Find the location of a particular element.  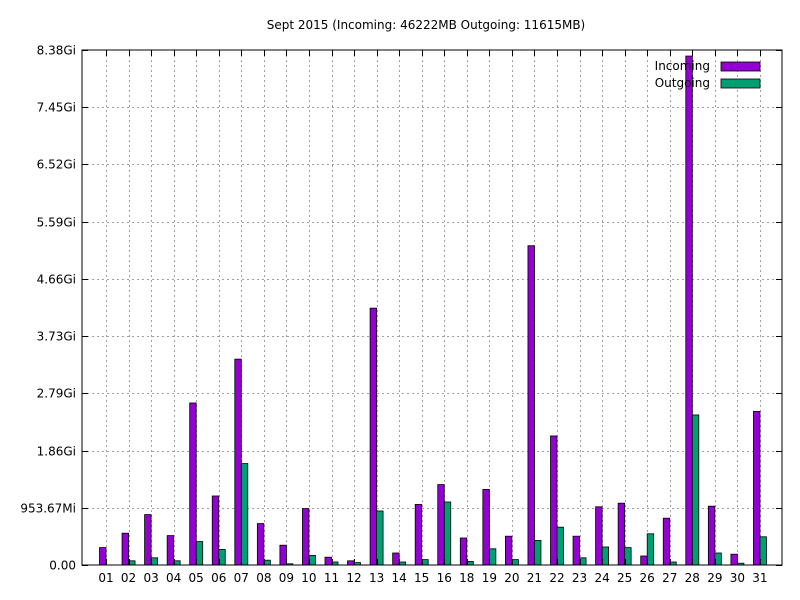

x-tick-label: 14 is located at coordinates (399, 578).